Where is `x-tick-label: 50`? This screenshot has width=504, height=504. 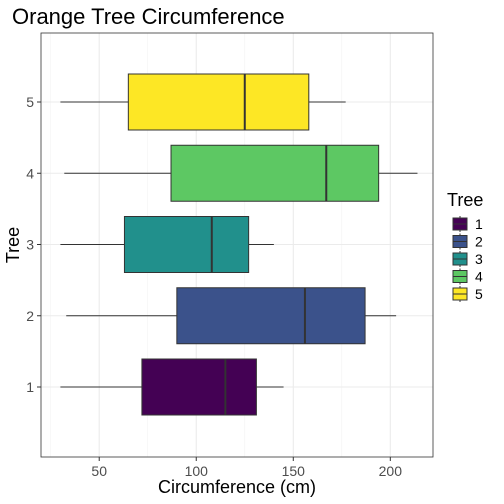
x-tick-label: 50 is located at coordinates (99, 471).